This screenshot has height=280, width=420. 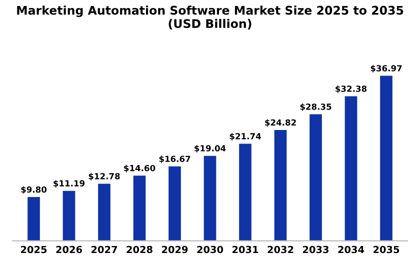 I want to click on x-tick-label: 2027, so click(x=104, y=250).